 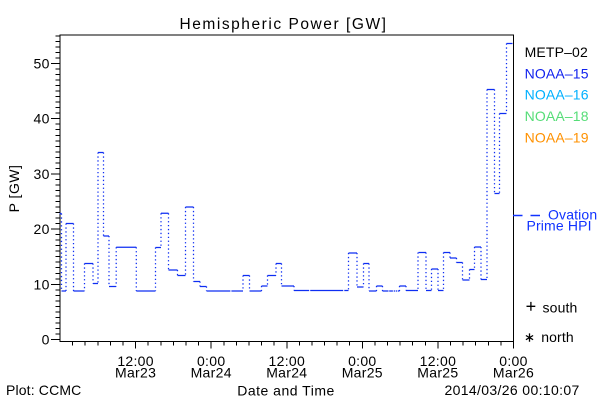 I want to click on svg-text: Mar23, so click(x=135, y=373).